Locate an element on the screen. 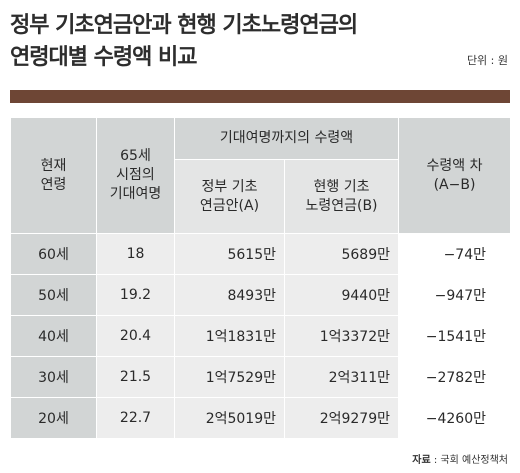  gov-amount-cell: 2억5019만 is located at coordinates (229, 418).